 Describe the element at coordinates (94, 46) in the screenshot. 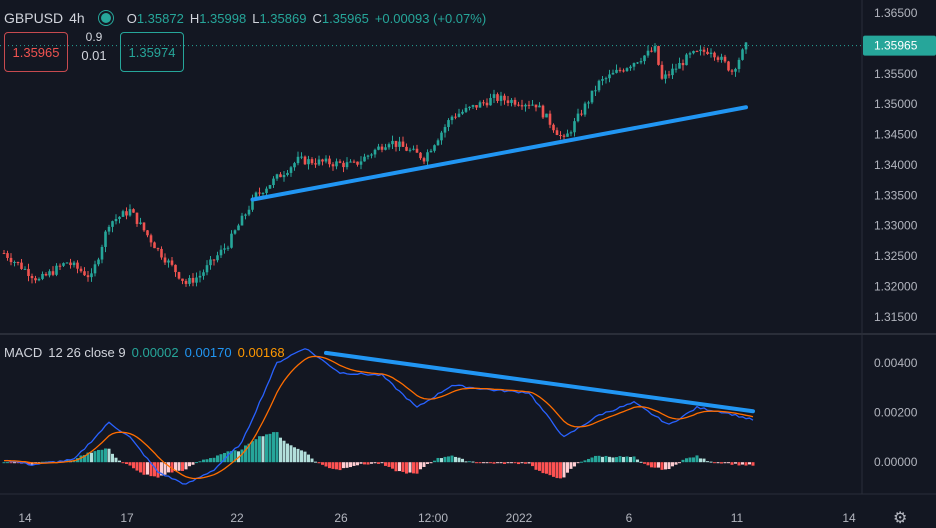

I see `order-quantity: 0.9 0.01` at that location.